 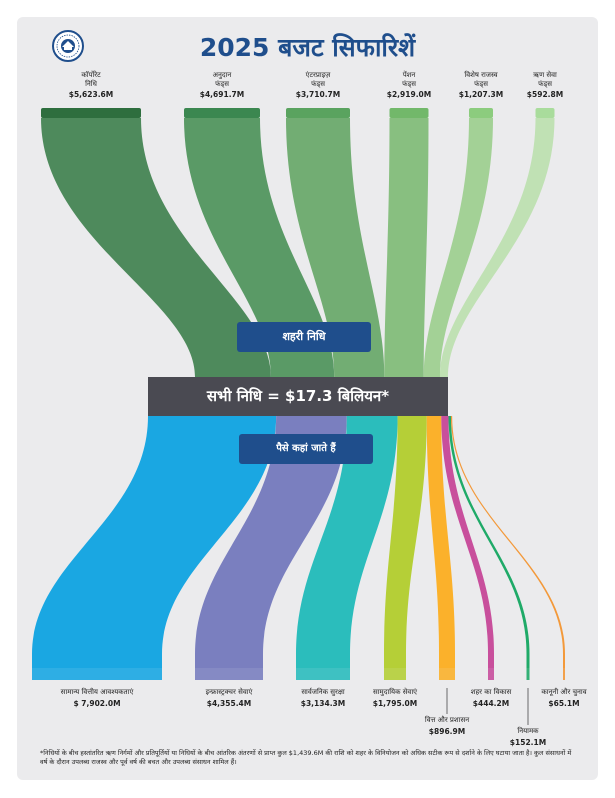 What do you see at coordinates (97, 698) in the screenshot?
I see `destination-label: सामान्य वित्तीय आवश्यकताएं $ 7,902.0M` at bounding box center [97, 698].